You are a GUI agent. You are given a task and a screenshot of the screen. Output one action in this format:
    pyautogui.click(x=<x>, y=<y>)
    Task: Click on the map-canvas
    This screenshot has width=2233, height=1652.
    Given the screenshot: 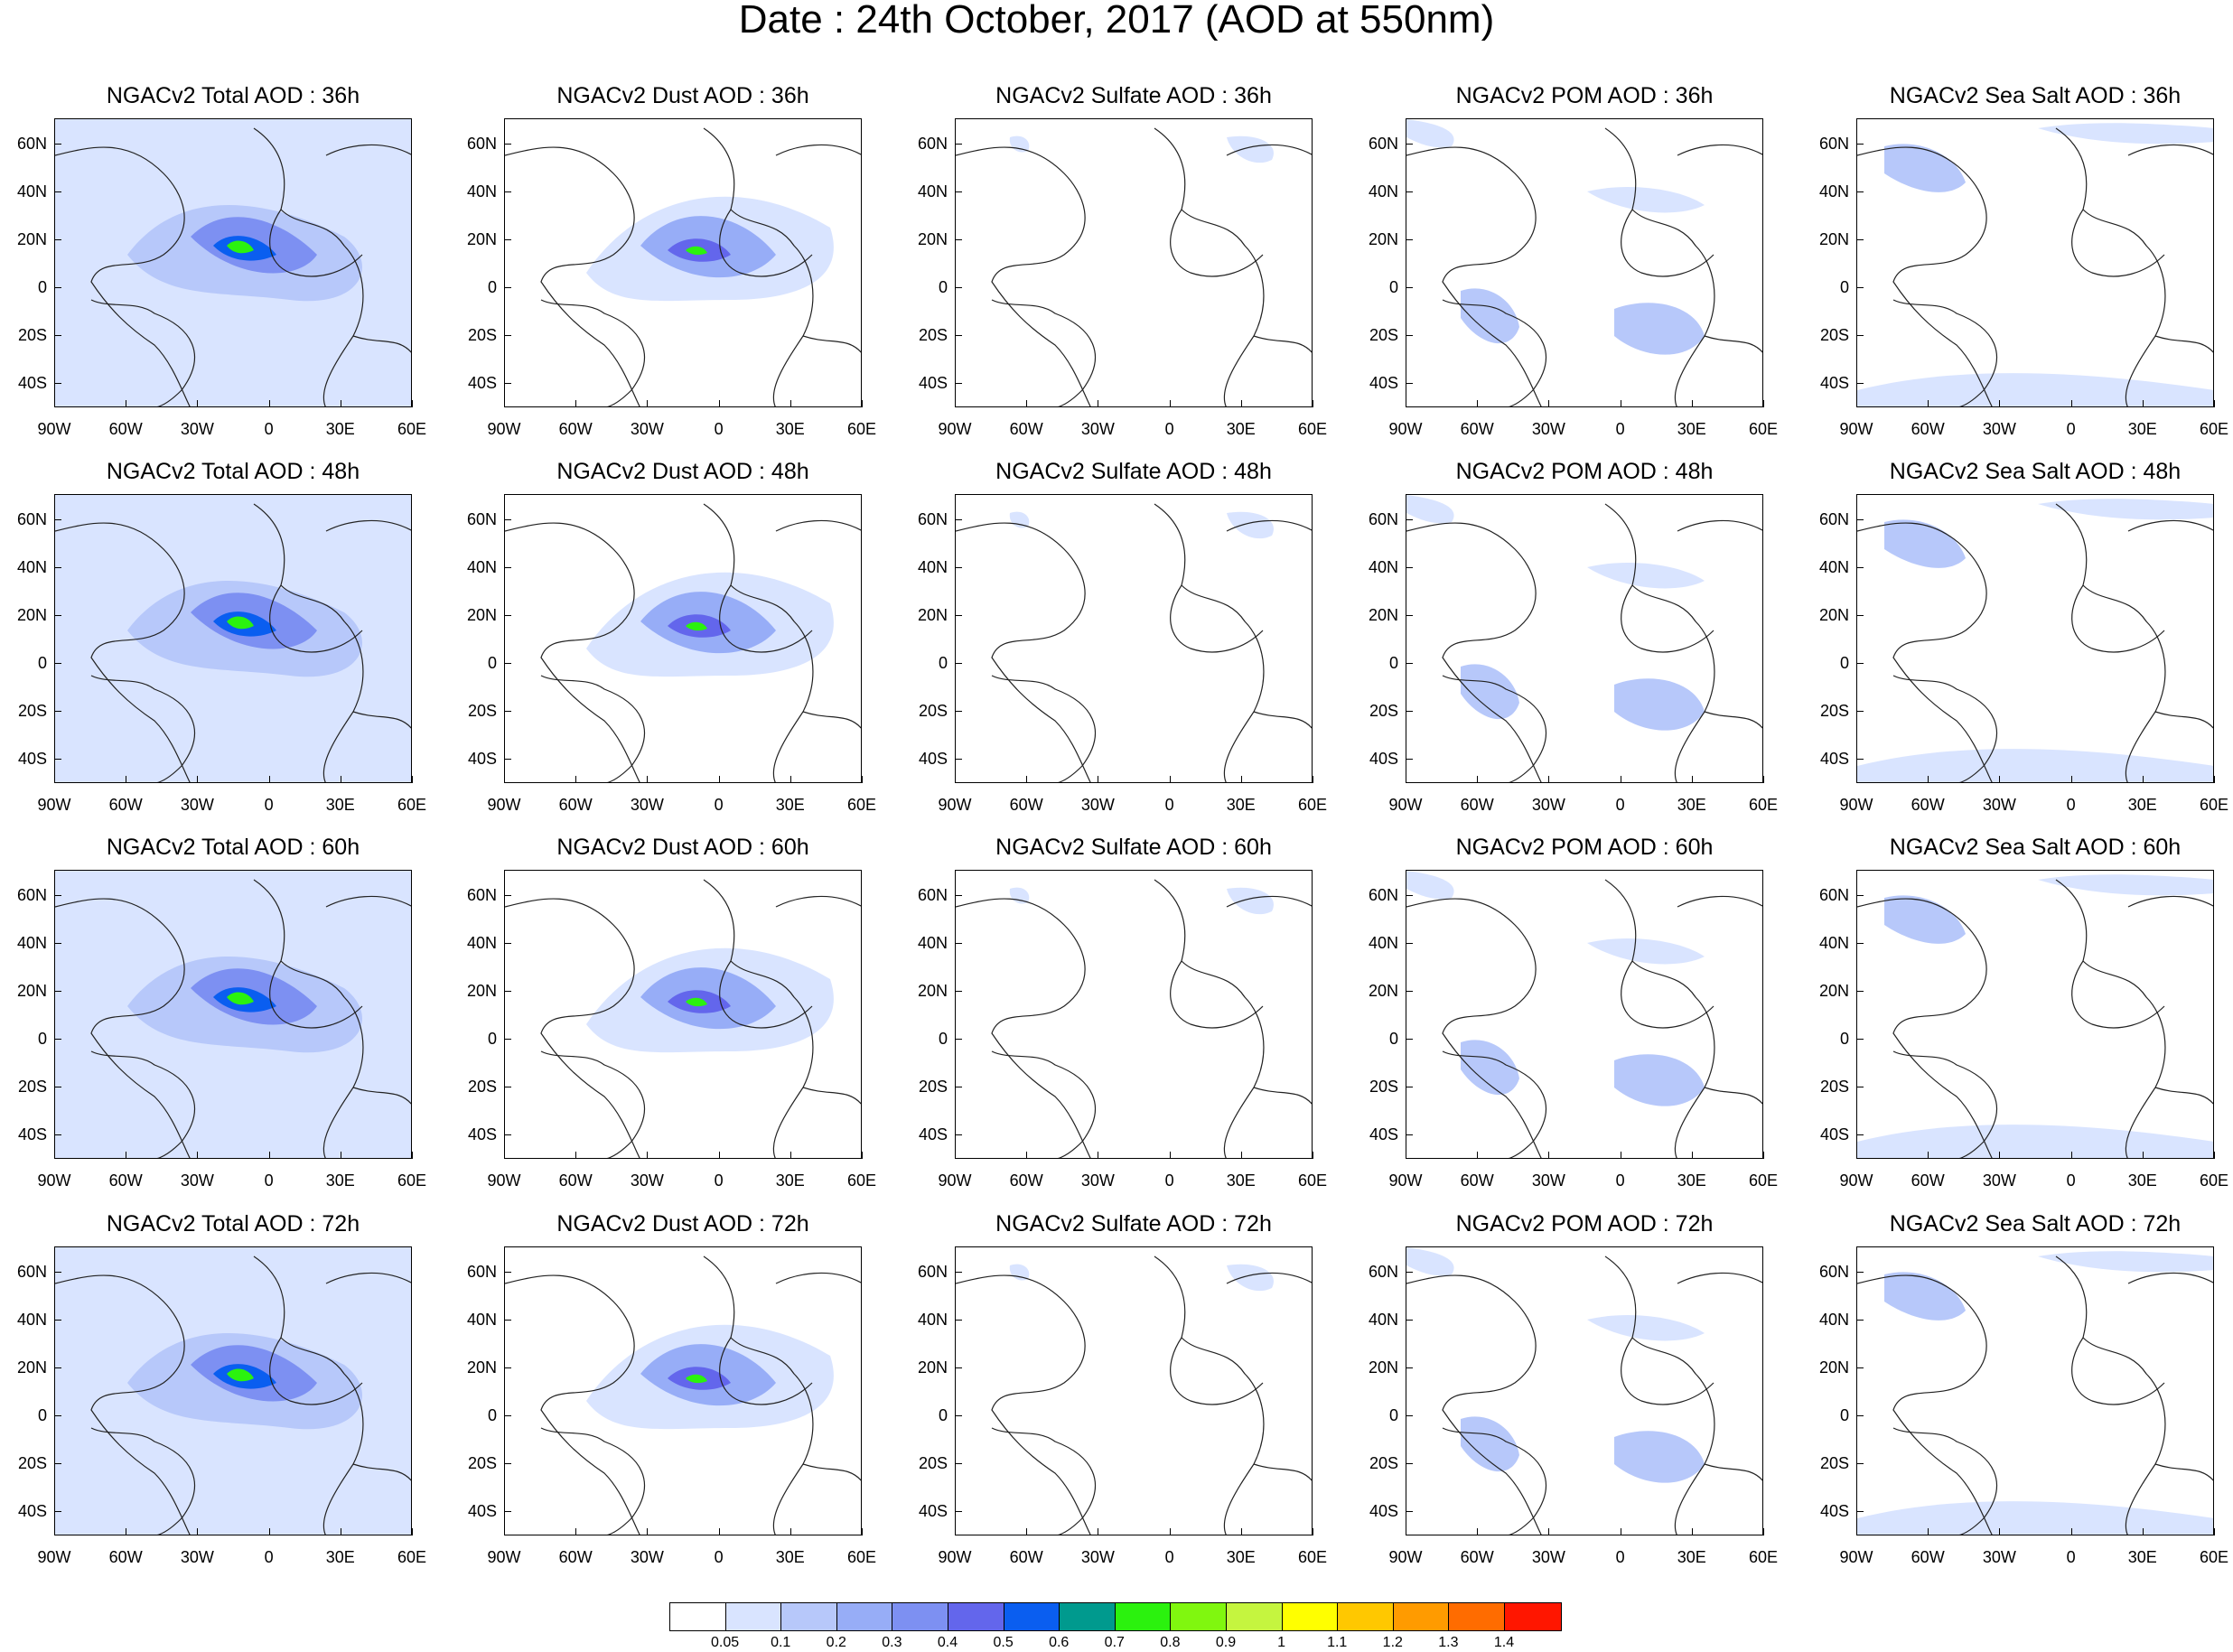 What is the action you would take?
    pyautogui.click(x=1584, y=638)
    